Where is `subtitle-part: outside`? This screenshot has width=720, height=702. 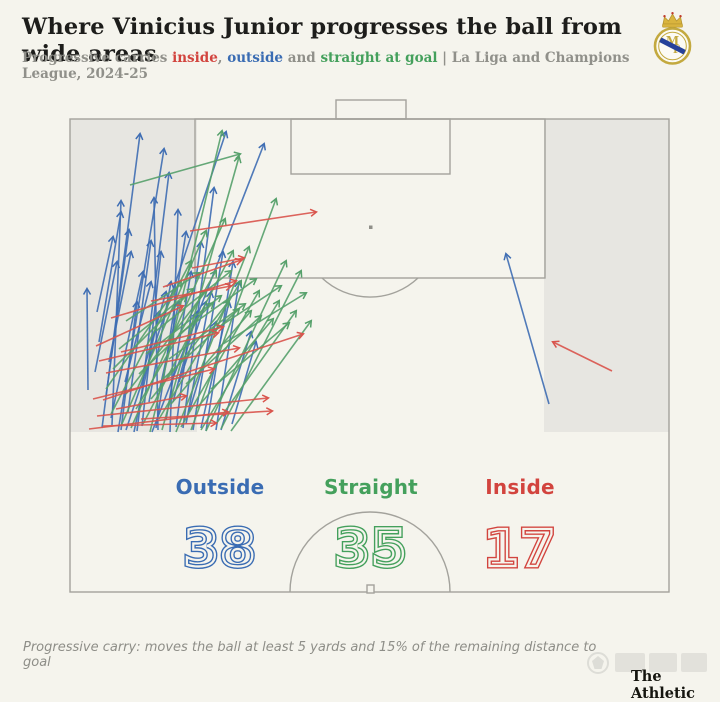
subtitle-part: outside is located at coordinates (255, 58).